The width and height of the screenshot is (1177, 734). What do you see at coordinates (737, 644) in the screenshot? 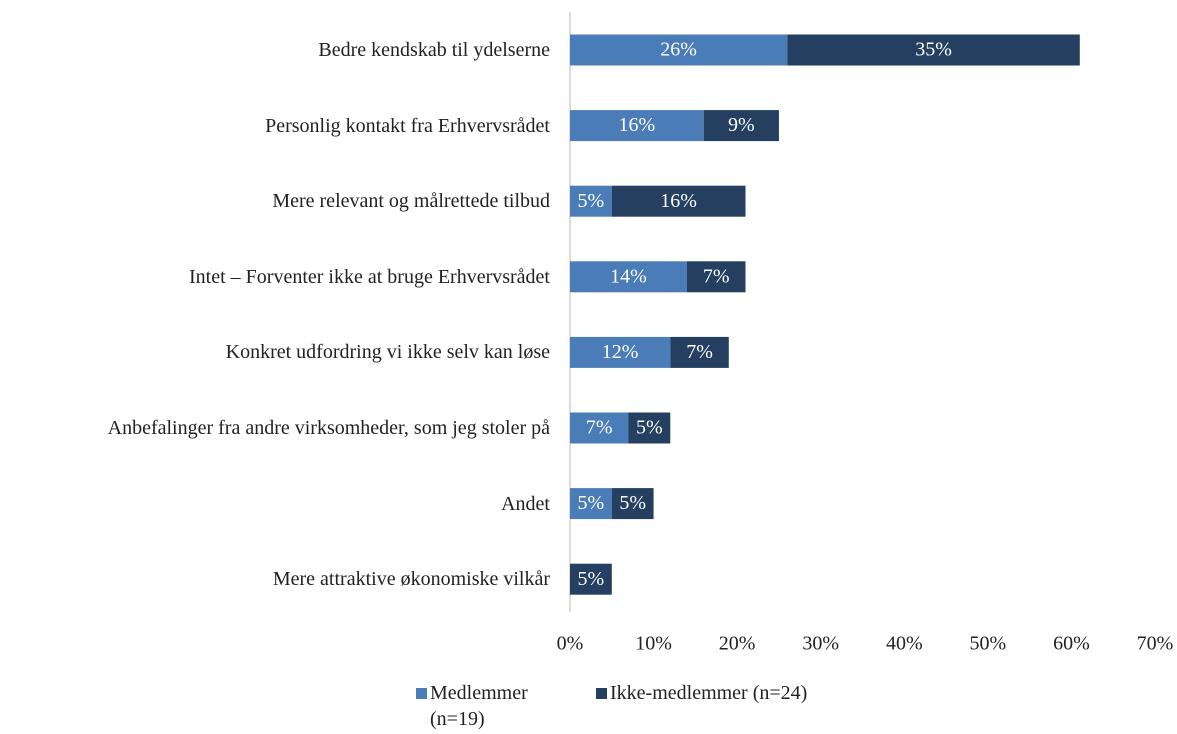
I see `x-tick-label: 20%` at bounding box center [737, 644].